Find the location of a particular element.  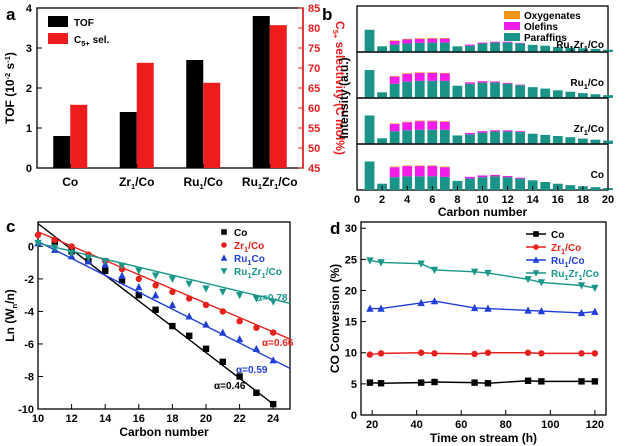

chart-b-subpanel-label-sub2: 1 is located at coordinates (586, 48).